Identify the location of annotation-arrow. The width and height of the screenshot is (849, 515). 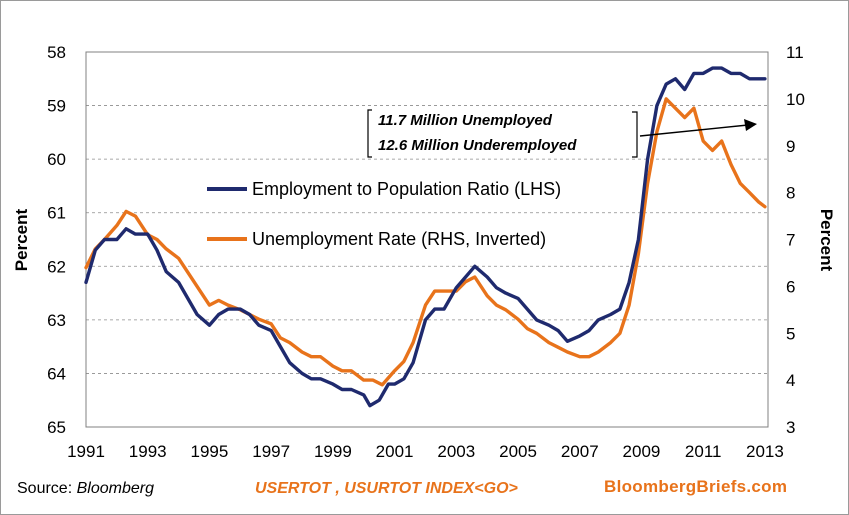
(694, 130).